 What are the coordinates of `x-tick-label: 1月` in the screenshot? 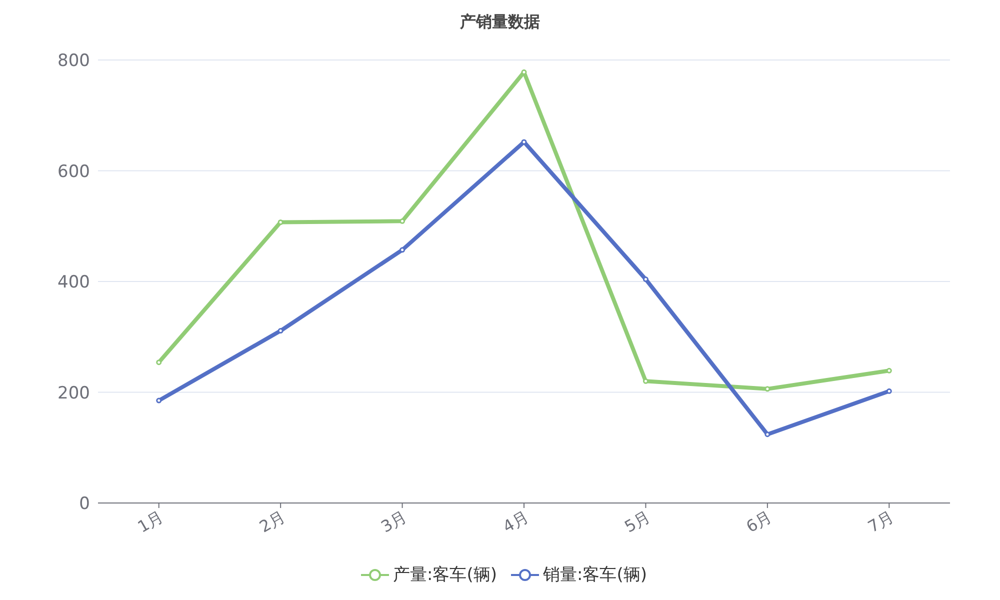 It's located at (150, 521).